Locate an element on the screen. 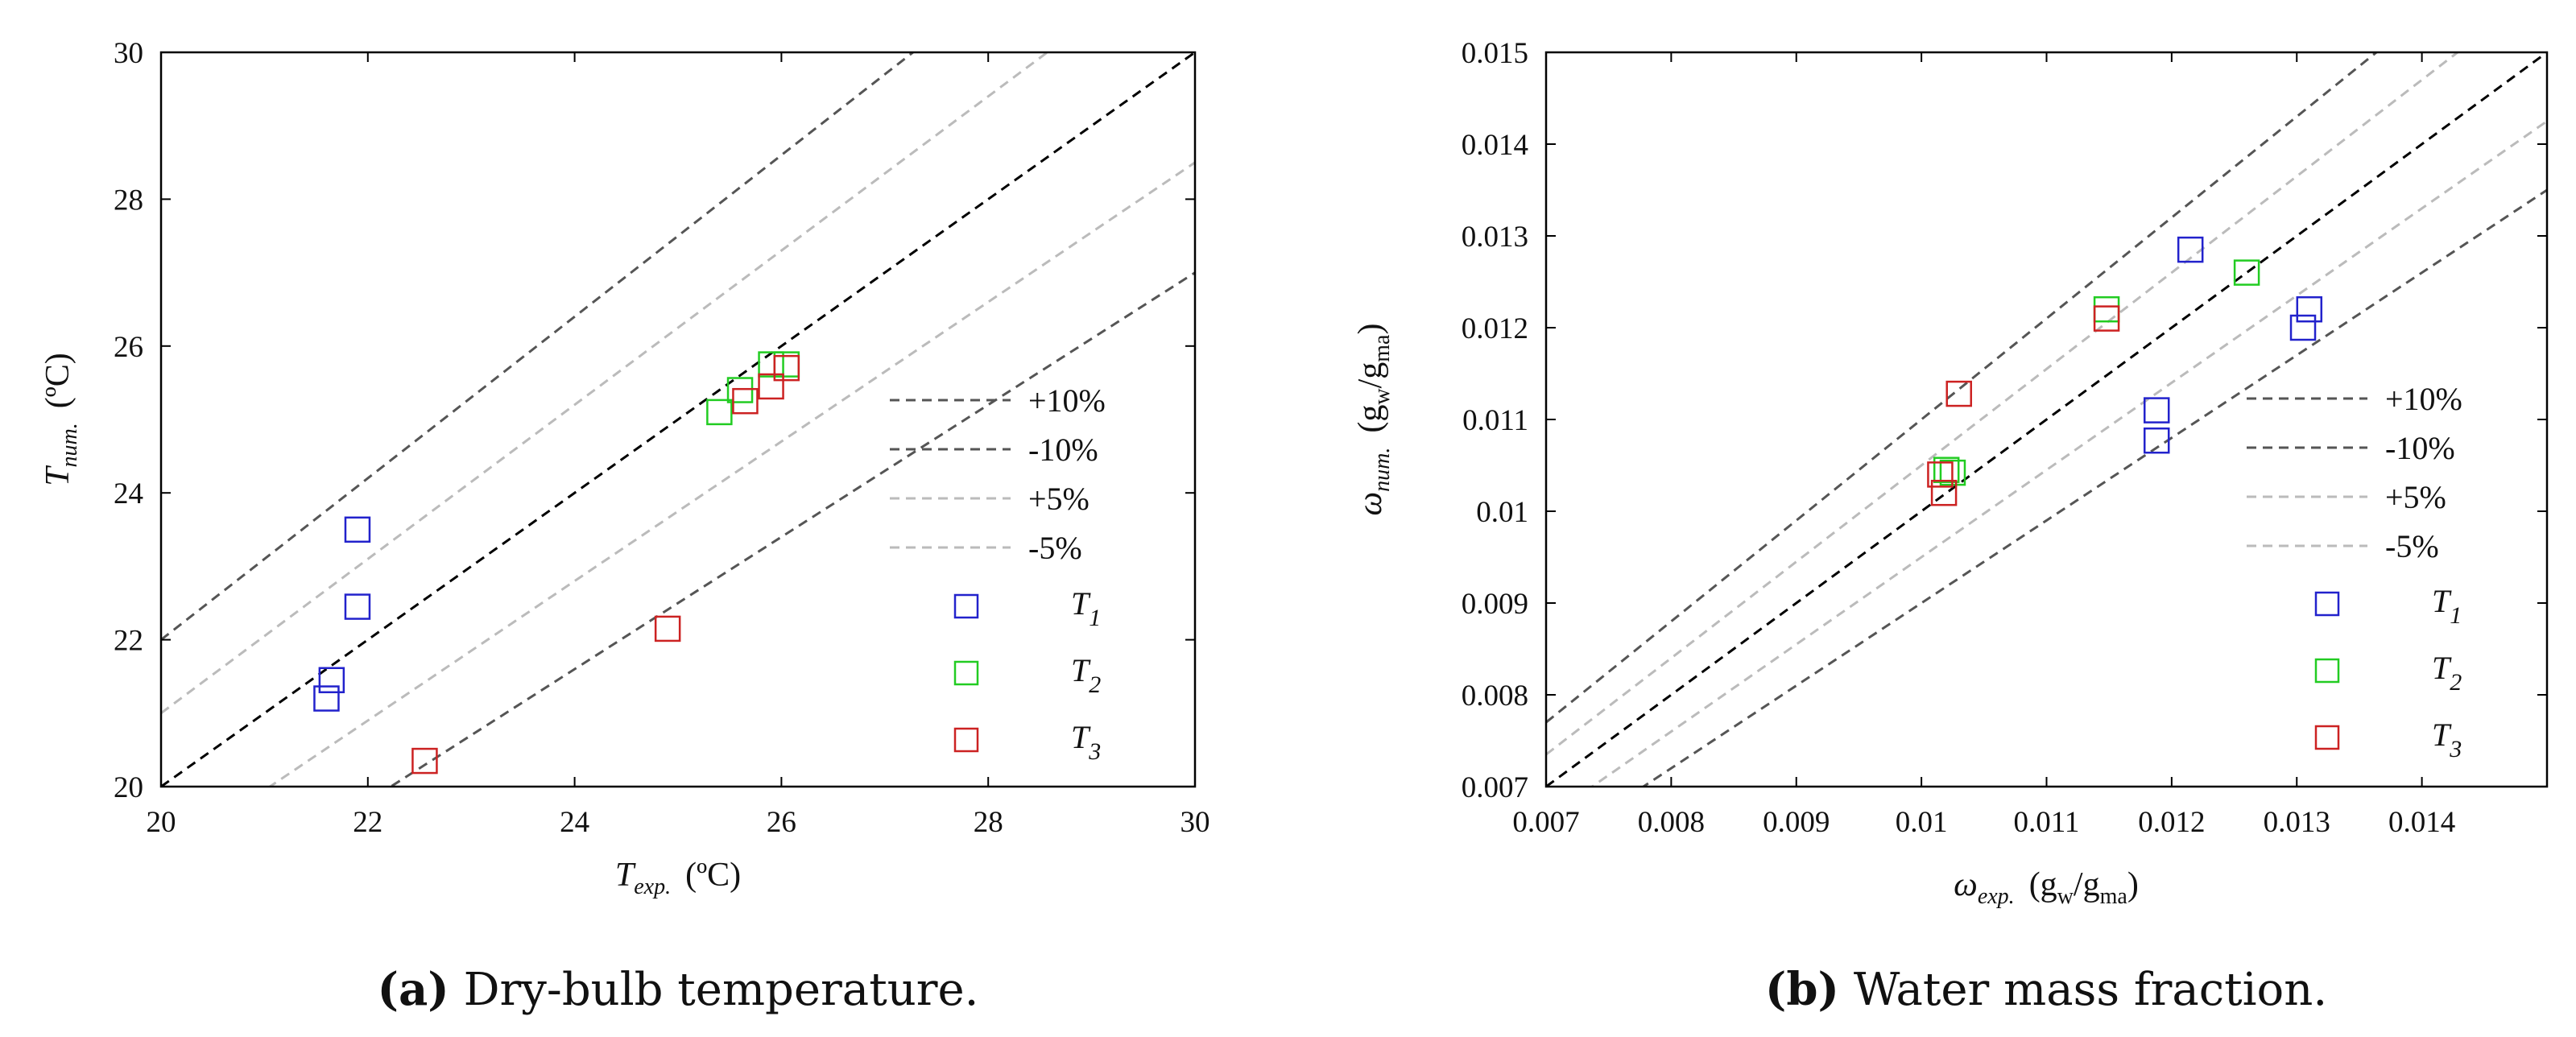 This screenshot has width=2576, height=1037. y-tick-label: 0.011 is located at coordinates (1495, 420).